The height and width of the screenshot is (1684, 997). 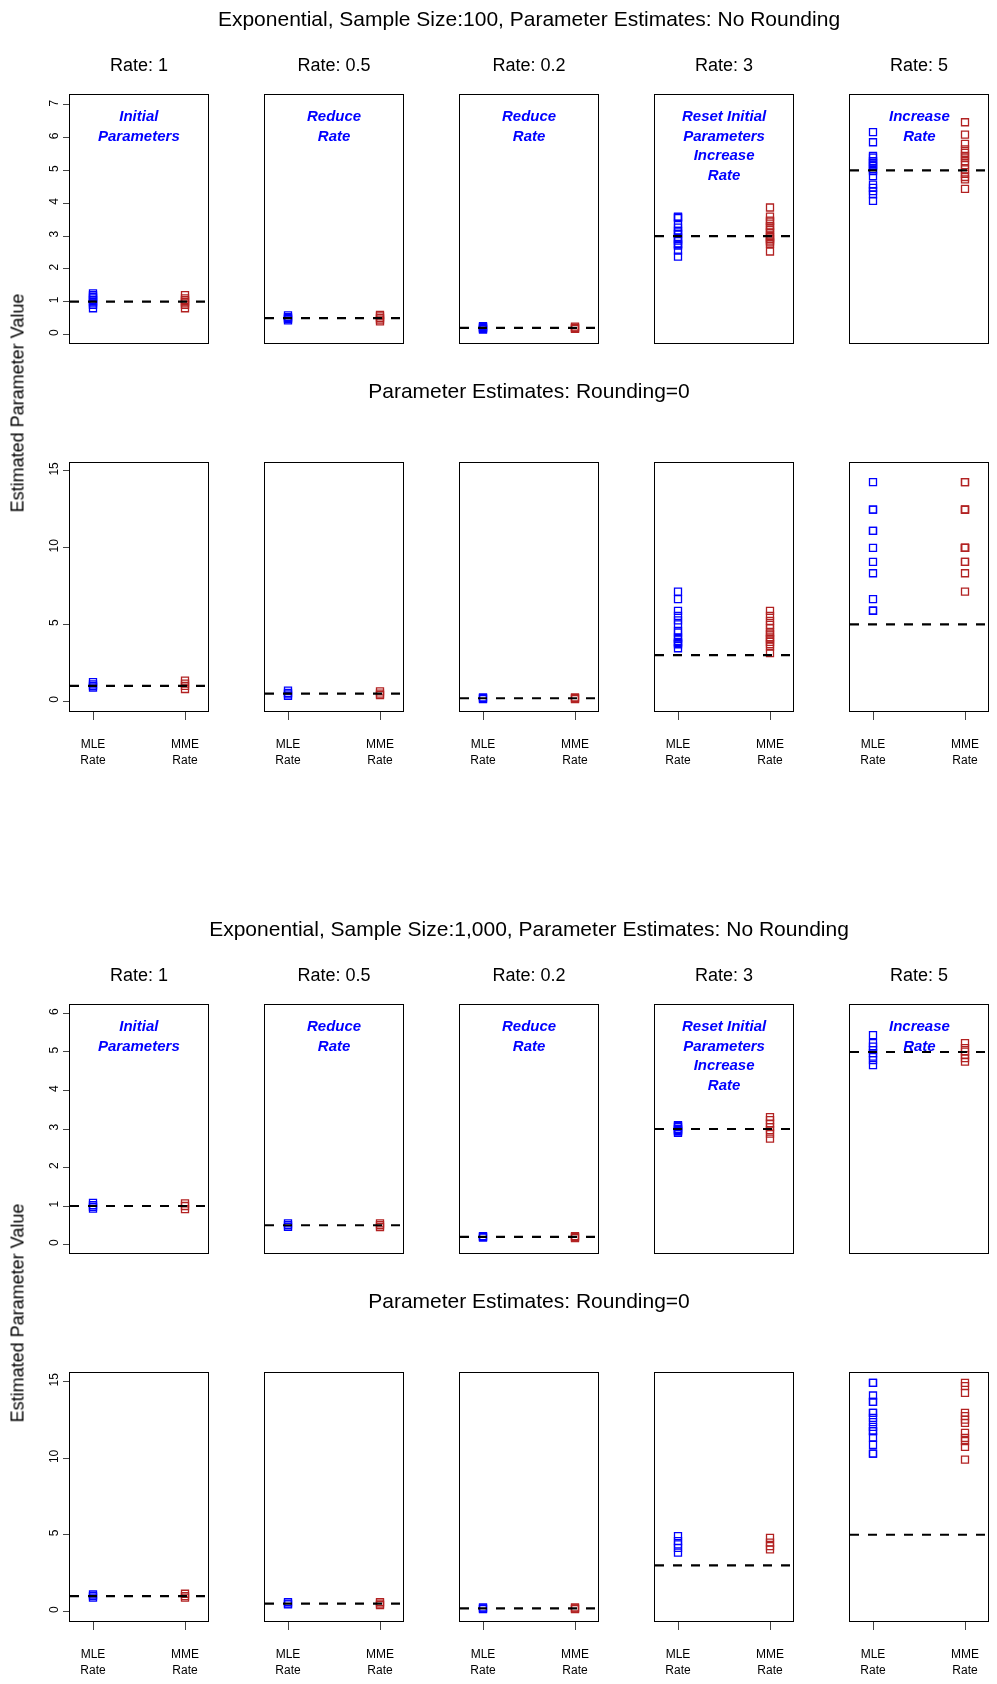 I want to click on text: Exponential, Sample Size:1,000, Parameter Estimates: No Rounding, so click(x=529, y=929).